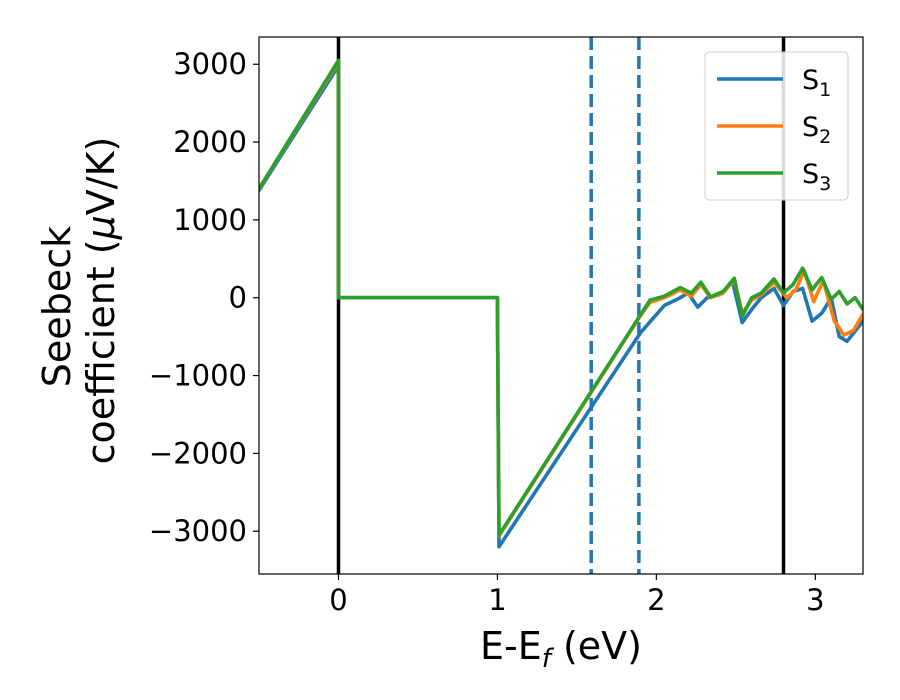 The height and width of the screenshot is (700, 900). What do you see at coordinates (816, 83) in the screenshot?
I see `legend-label-s1: S1` at bounding box center [816, 83].